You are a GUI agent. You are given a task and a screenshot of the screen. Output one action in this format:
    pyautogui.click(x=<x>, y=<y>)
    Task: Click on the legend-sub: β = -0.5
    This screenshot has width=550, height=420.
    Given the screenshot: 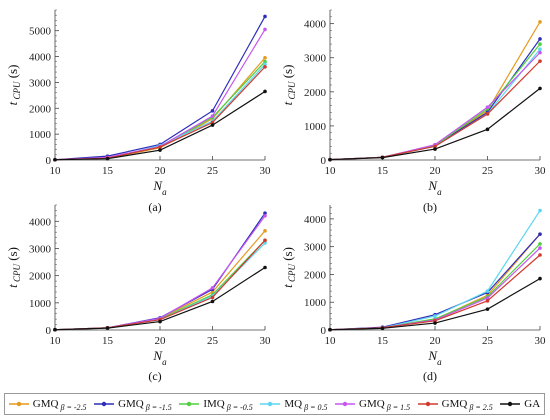 What is the action you would take?
    pyautogui.click(x=239, y=407)
    